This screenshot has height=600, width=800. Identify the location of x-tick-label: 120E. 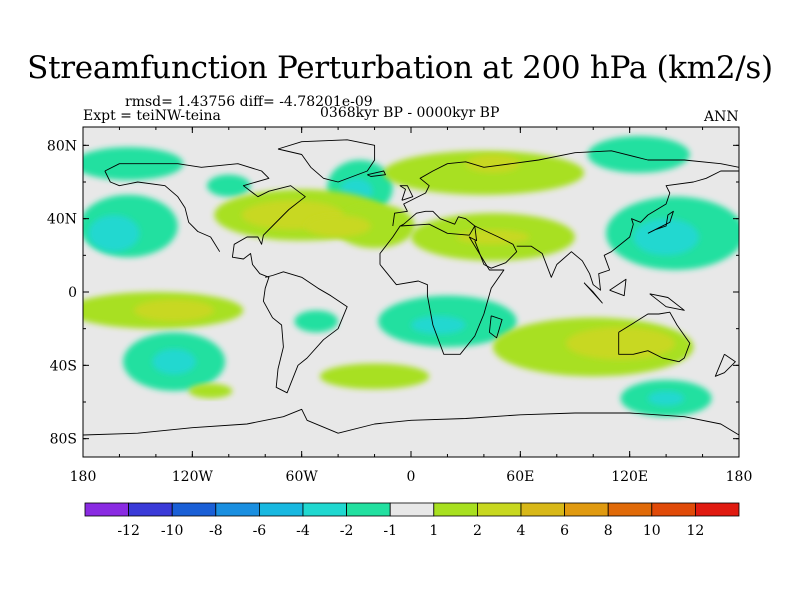
(629, 477).